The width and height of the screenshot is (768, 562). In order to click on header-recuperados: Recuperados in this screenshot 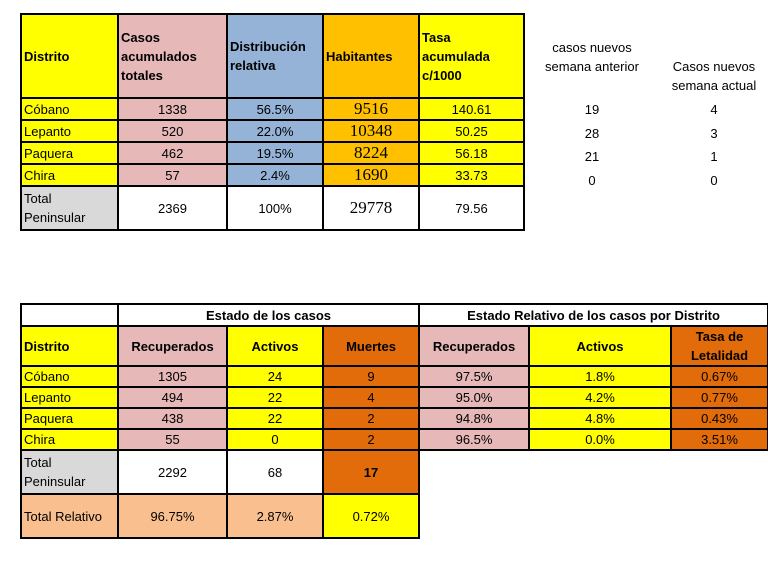, I will do `click(172, 346)`.